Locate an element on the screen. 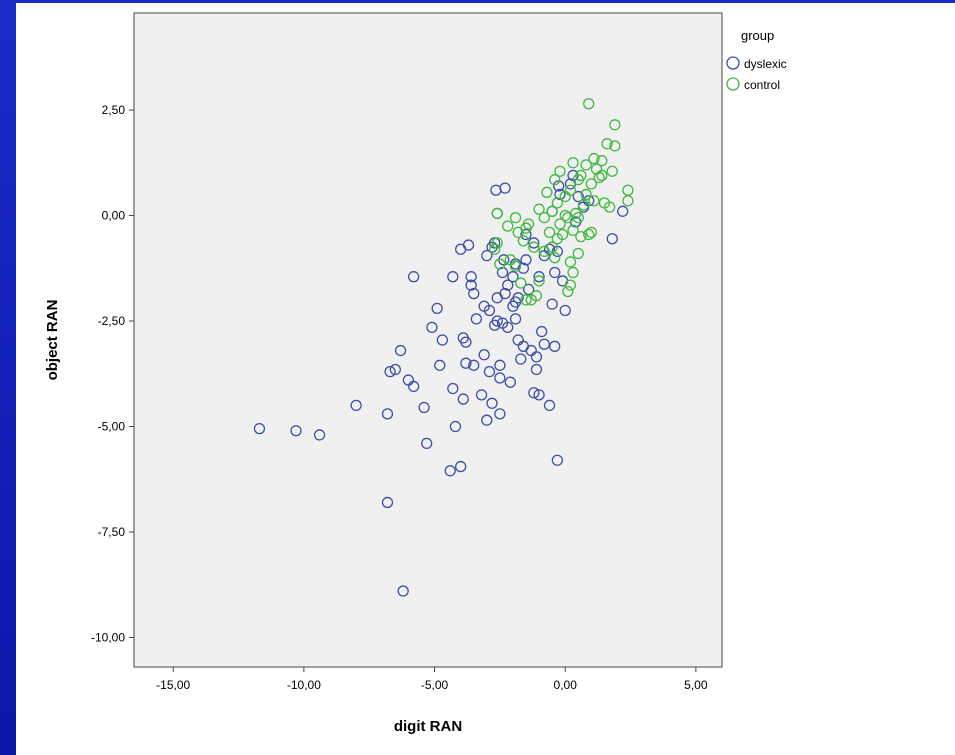 This screenshot has width=955, height=755. x-tick-label: -10,00 is located at coordinates (304, 685).